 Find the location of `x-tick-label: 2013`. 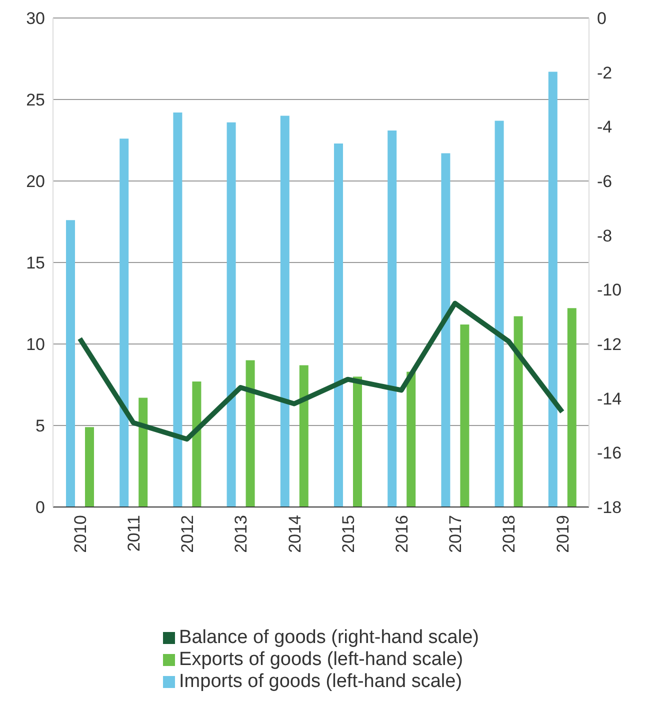

x-tick-label: 2013 is located at coordinates (241, 534).